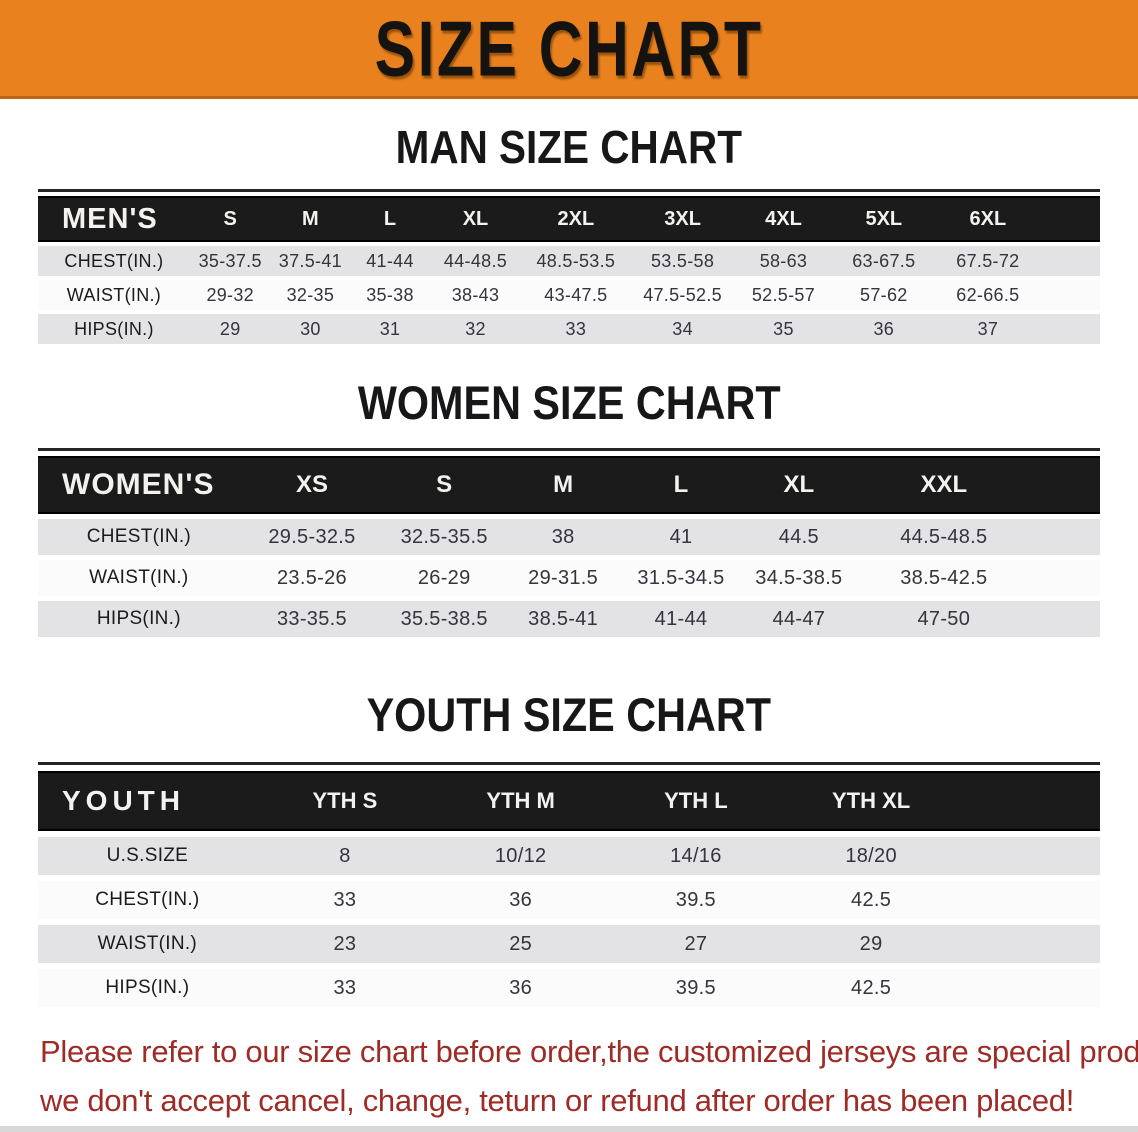 This screenshot has height=1132, width=1138. Describe the element at coordinates (310, 261) in the screenshot. I see `size-value: 37.5-41` at that location.